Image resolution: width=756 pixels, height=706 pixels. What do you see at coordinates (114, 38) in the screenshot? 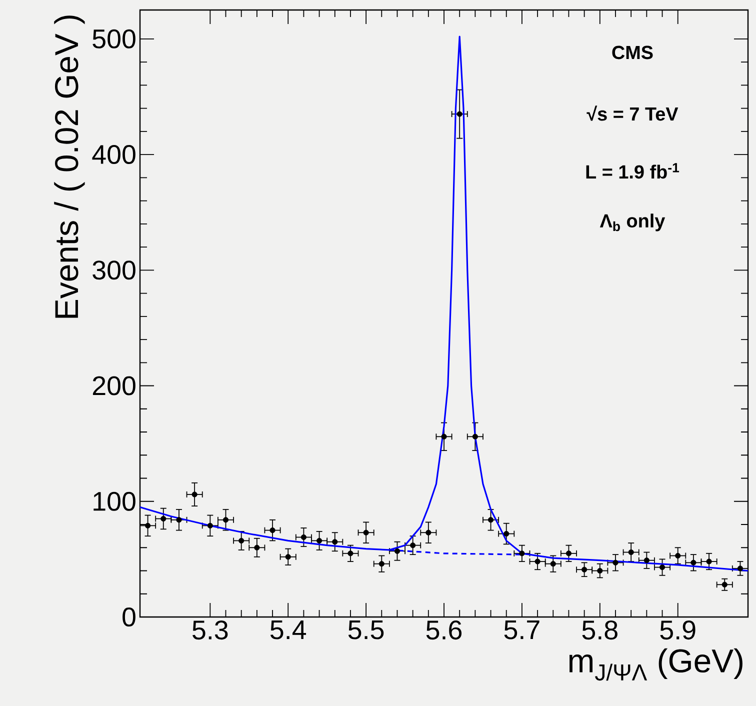
I see `y-tick-label: 500` at bounding box center [114, 38].